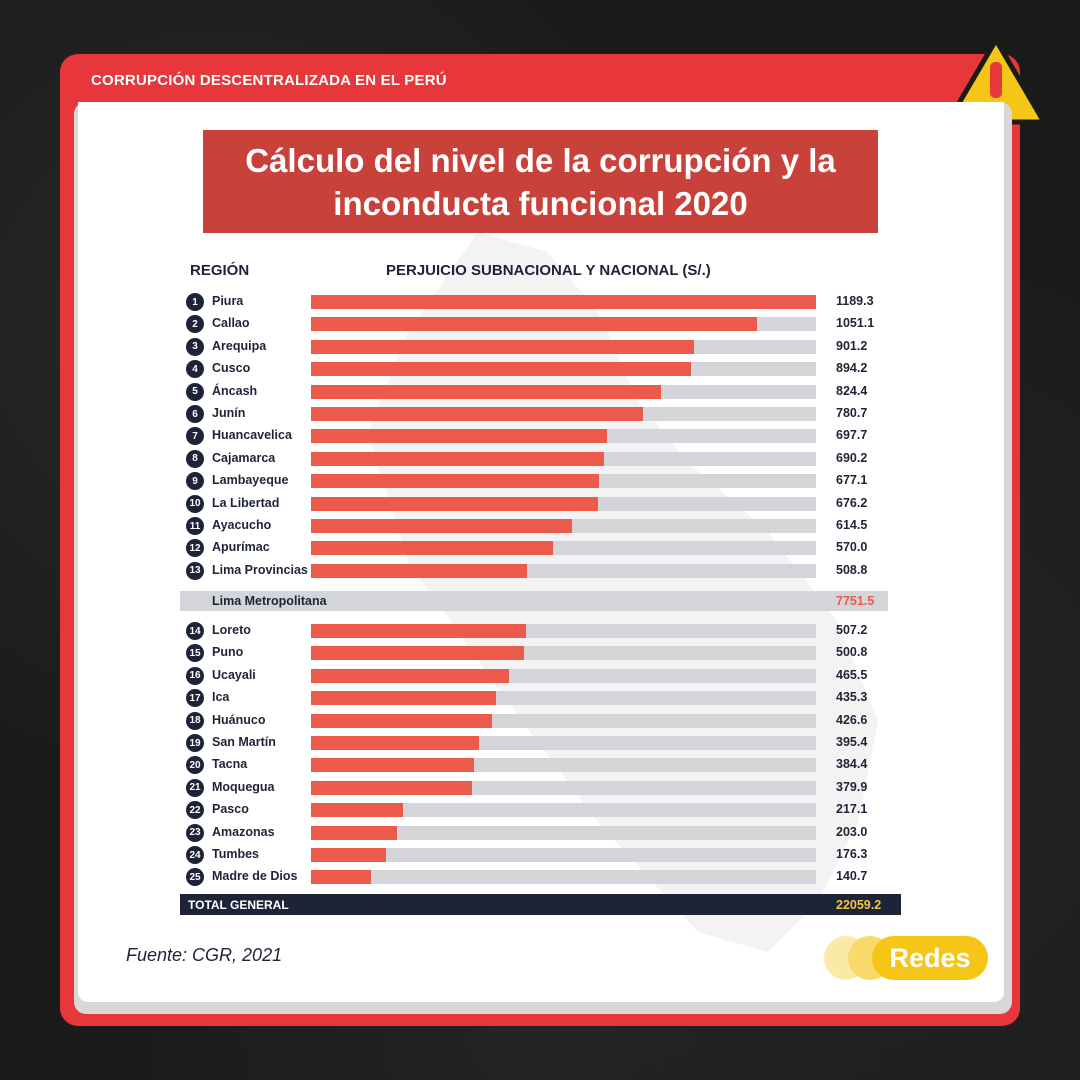 The height and width of the screenshot is (1080, 1080). Describe the element at coordinates (536, 436) in the screenshot. I see `bar-row: 7 Huancavelica 697.7` at that location.